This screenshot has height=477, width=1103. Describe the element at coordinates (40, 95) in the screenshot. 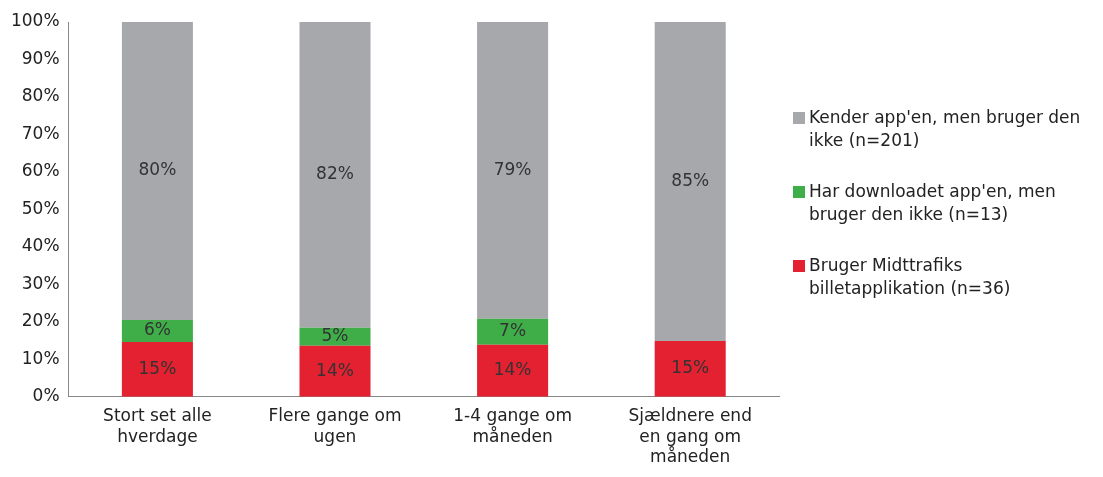

I see `y-tick-label: 80%` at that location.